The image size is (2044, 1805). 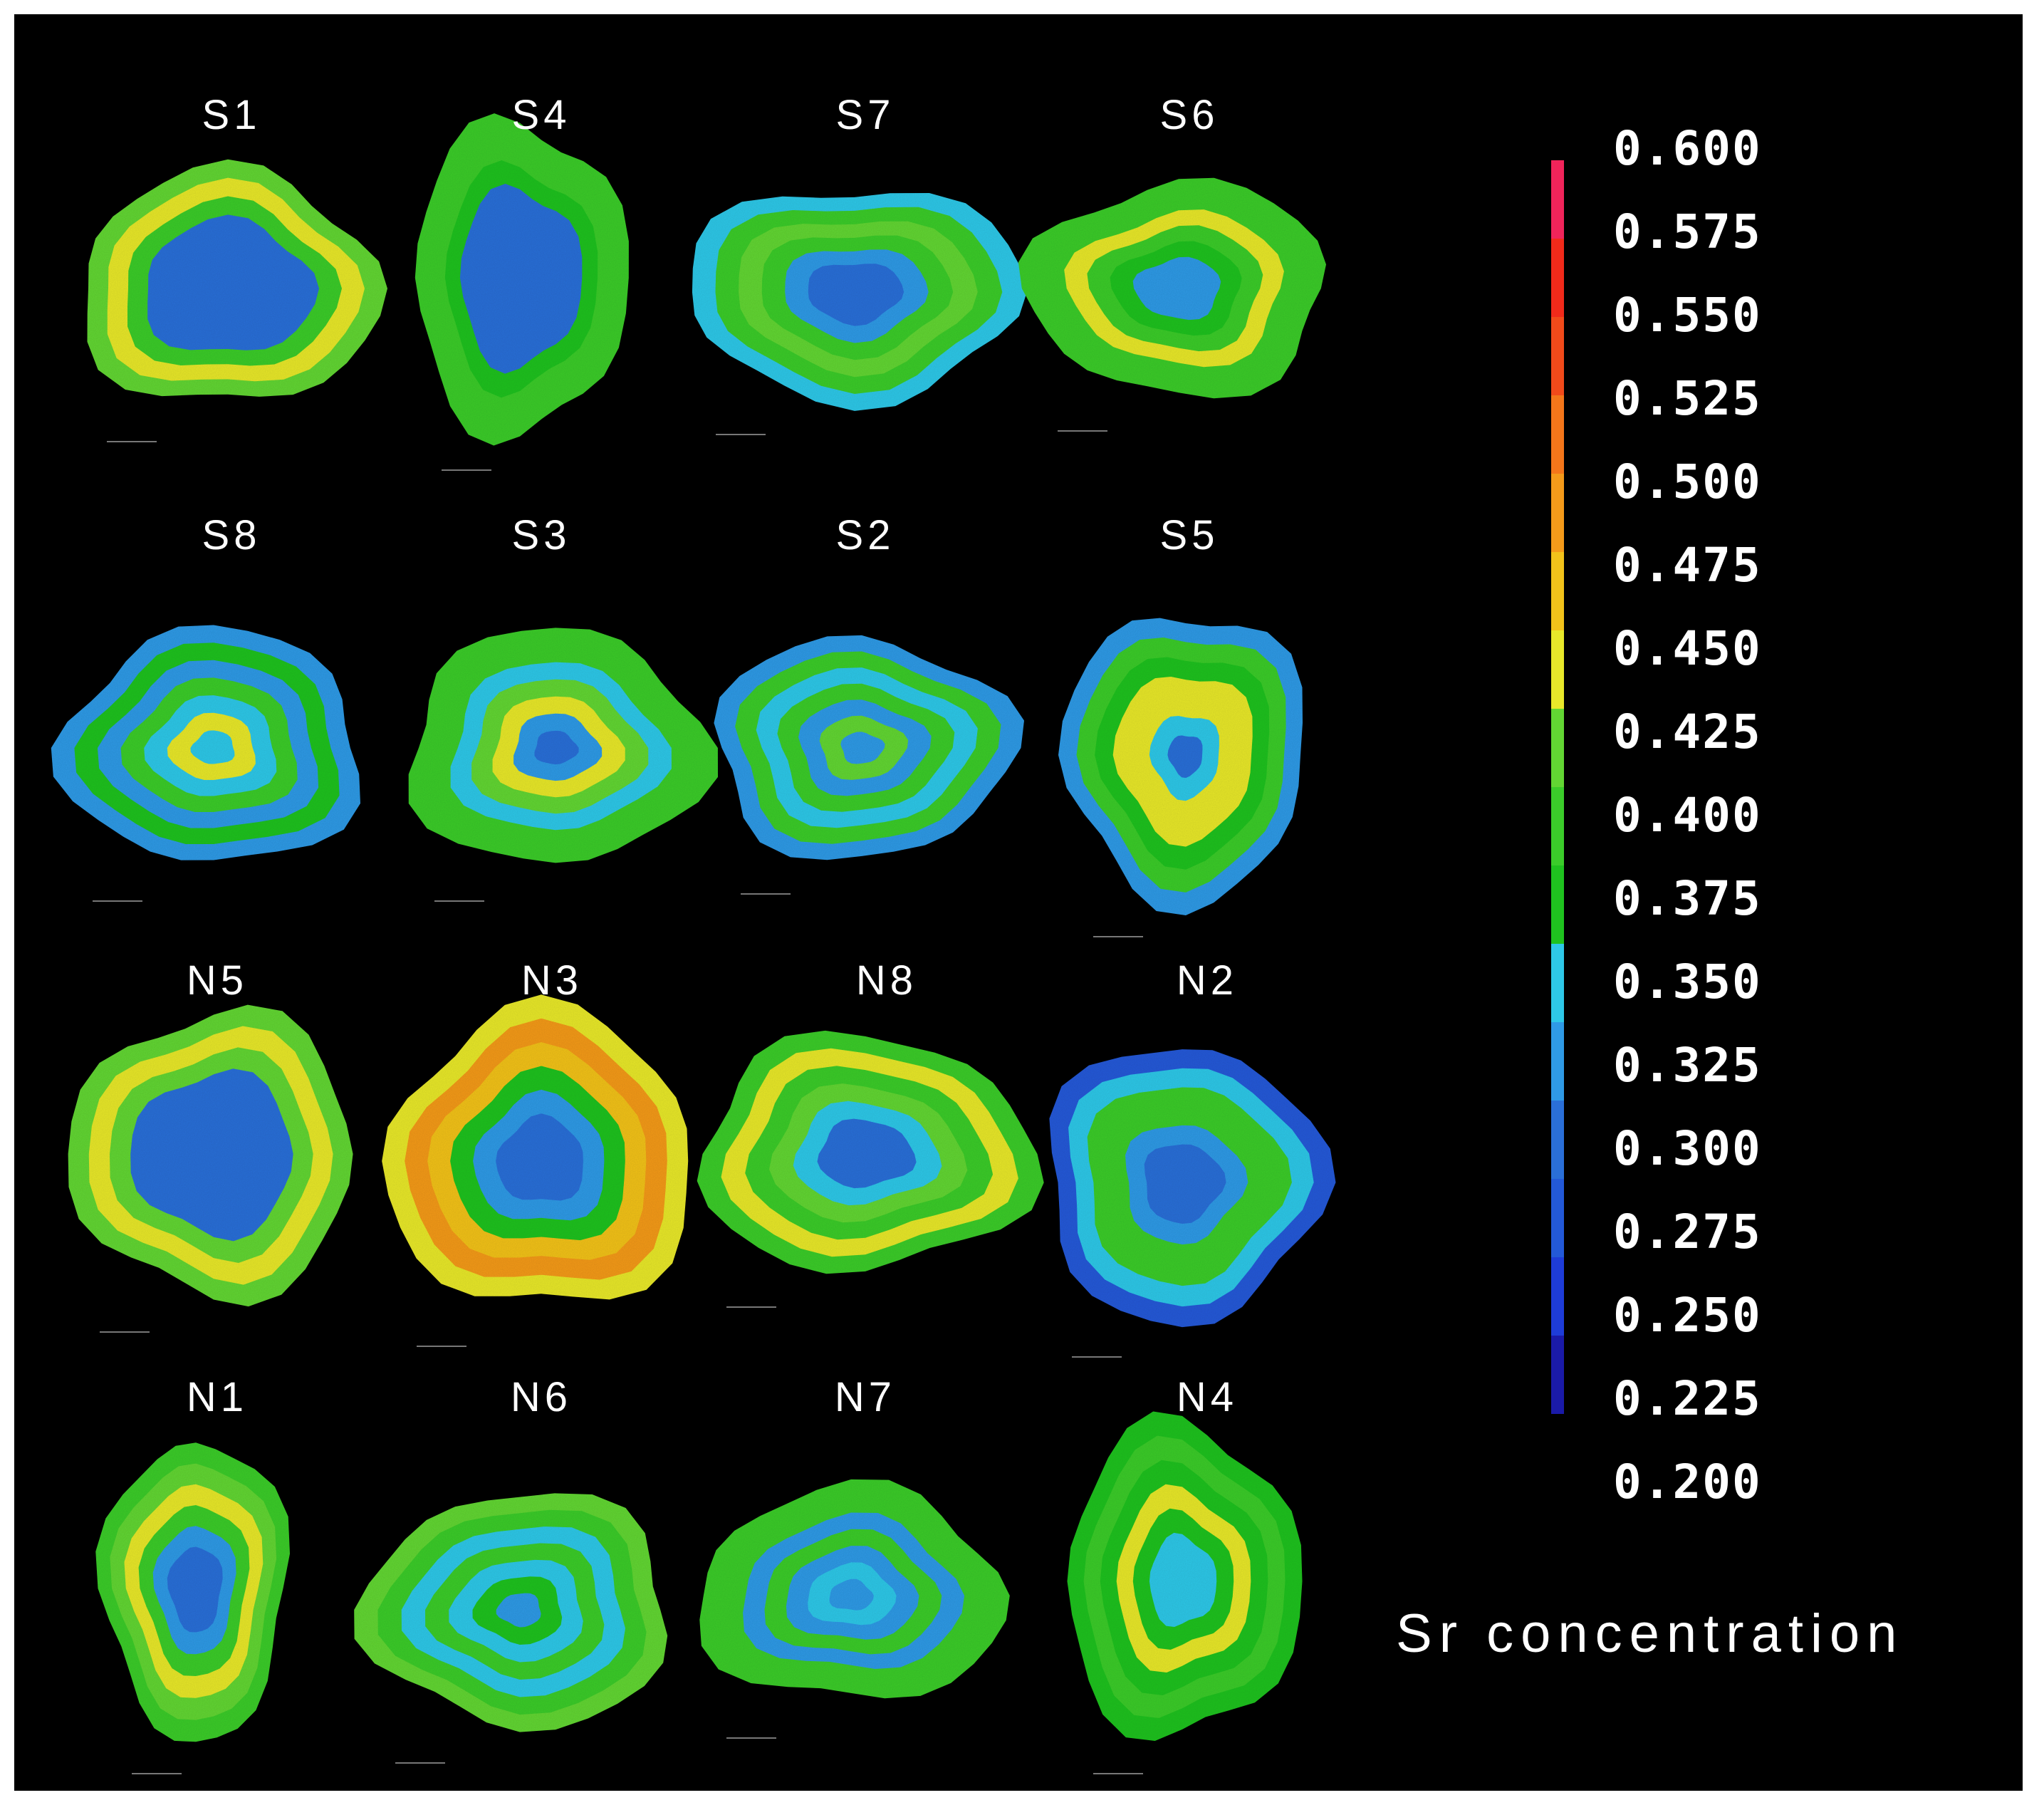 What do you see at coordinates (217, 1397) in the screenshot?
I see `sample-label-n1: N1` at bounding box center [217, 1397].